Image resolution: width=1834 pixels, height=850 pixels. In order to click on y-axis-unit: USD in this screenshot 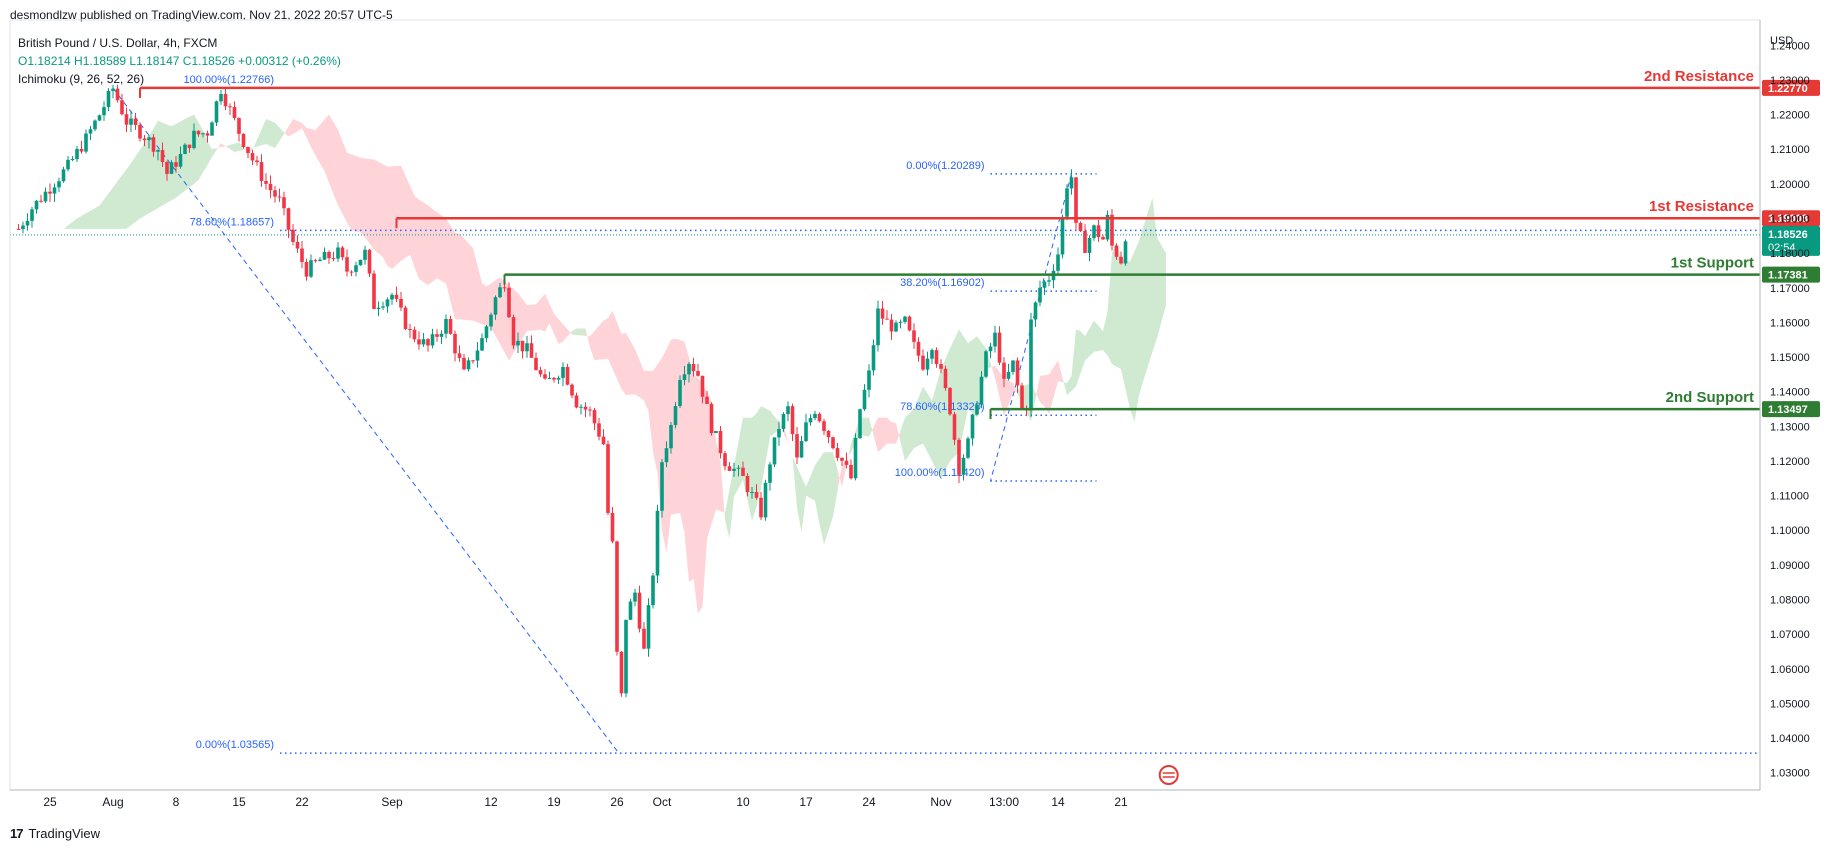, I will do `click(1781, 41)`.